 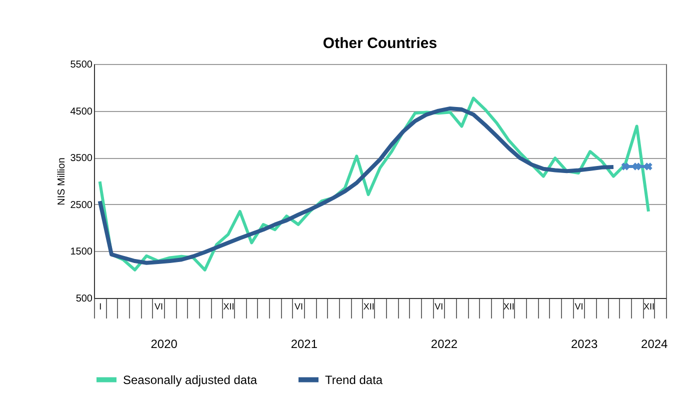 I want to click on y-axis-title: NIS Million, so click(x=62, y=182).